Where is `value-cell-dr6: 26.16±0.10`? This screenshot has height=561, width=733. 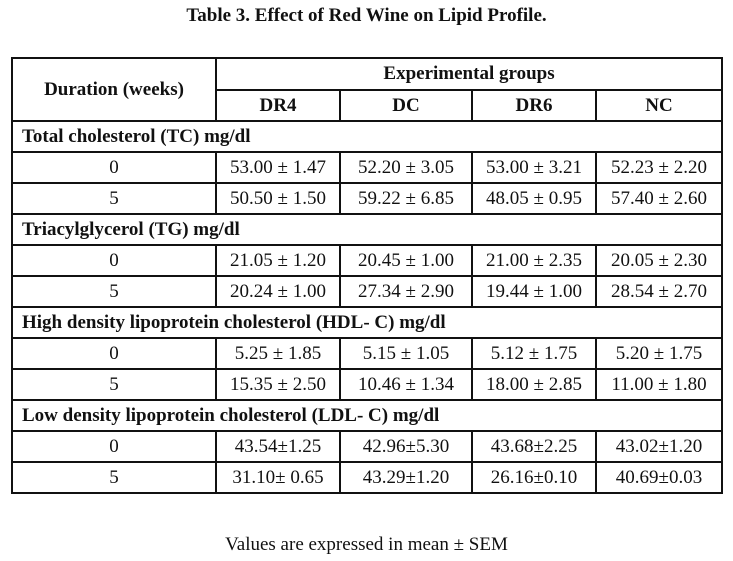
value-cell-dr6: 26.16±0.10 is located at coordinates (534, 477).